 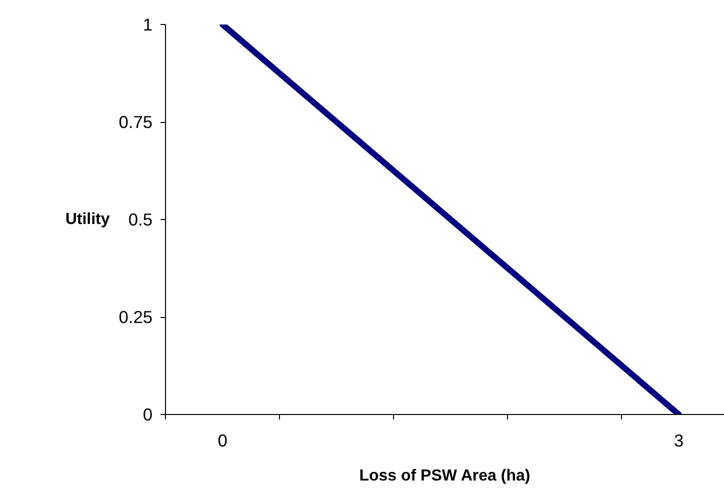 What do you see at coordinates (135, 317) in the screenshot?
I see `y-tick-label: 0.25` at bounding box center [135, 317].